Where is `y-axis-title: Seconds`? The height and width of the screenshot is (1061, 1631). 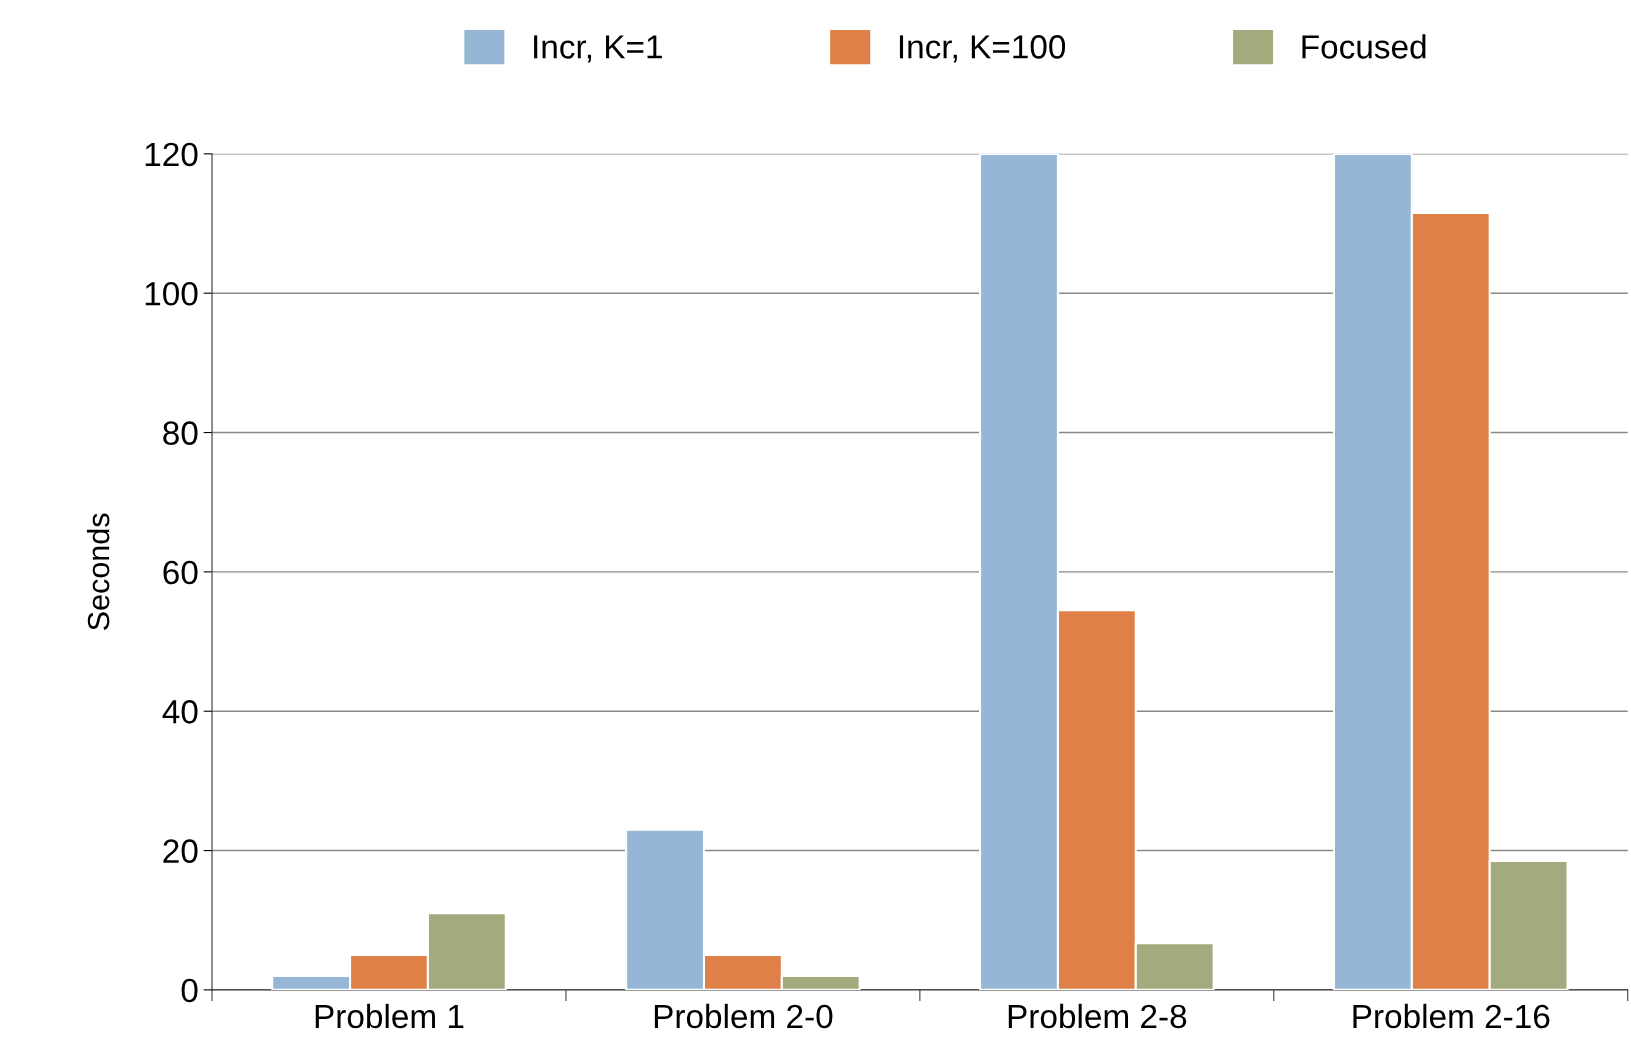 y-axis-title: Seconds is located at coordinates (98, 571).